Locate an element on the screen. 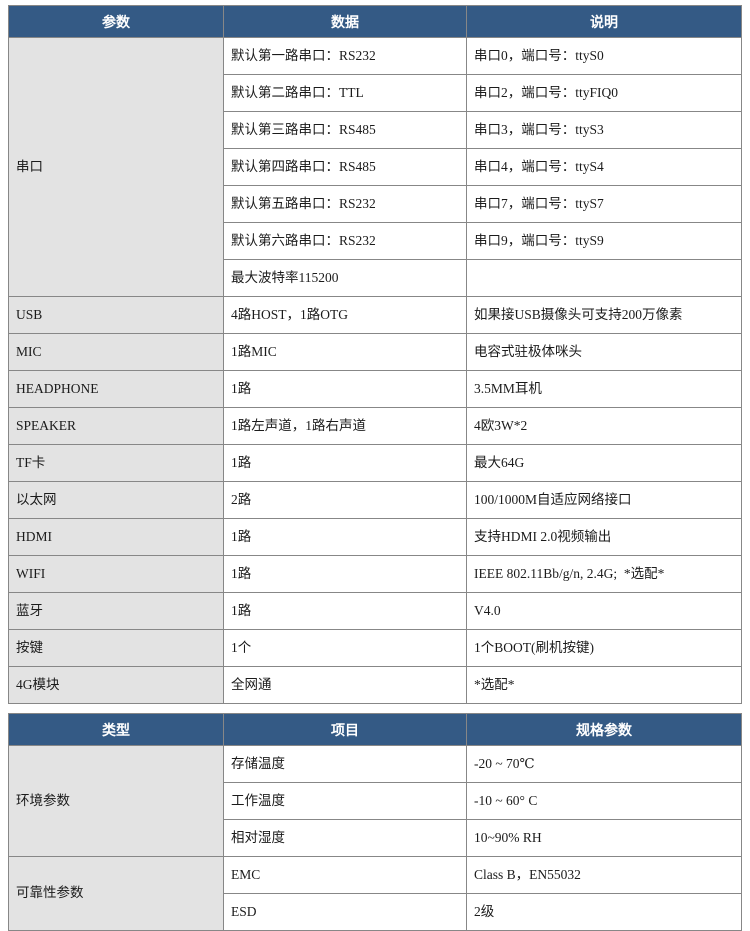 The width and height of the screenshot is (750, 931). table-row: TF卡 1路 最大64G is located at coordinates (375, 463).